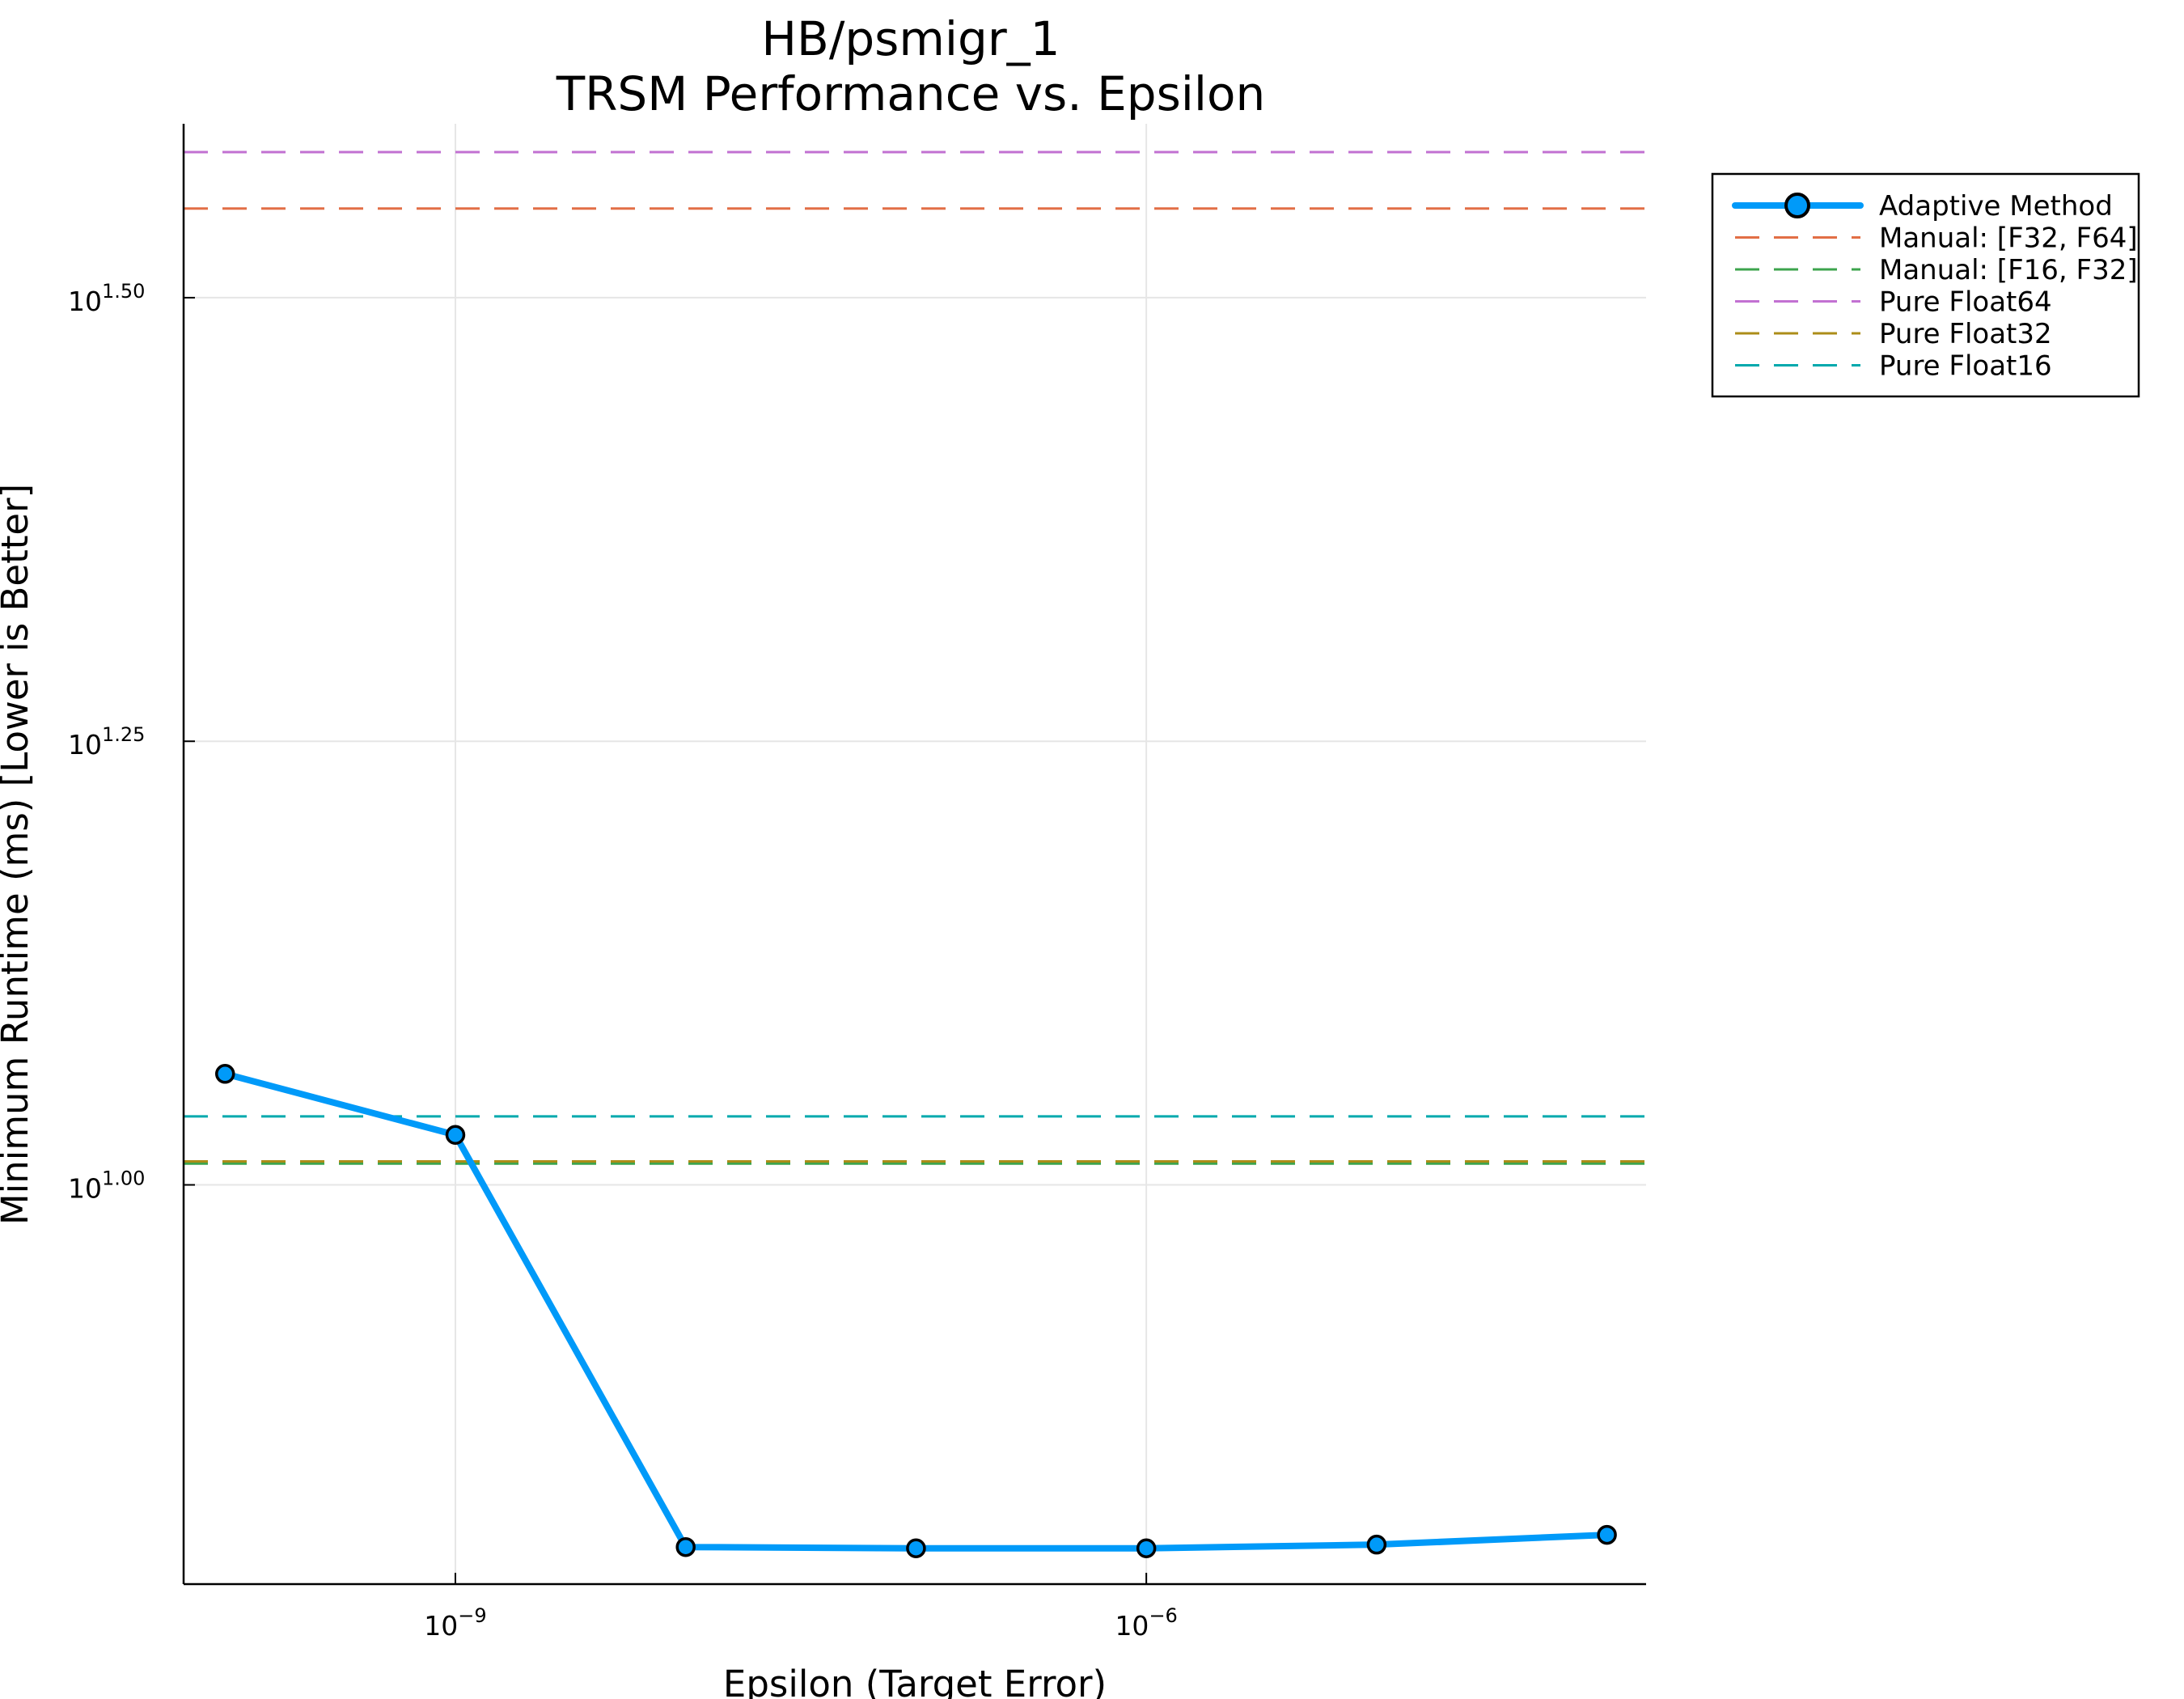  I want to click on y-tick-label-2: 101.50, so click(106, 298).